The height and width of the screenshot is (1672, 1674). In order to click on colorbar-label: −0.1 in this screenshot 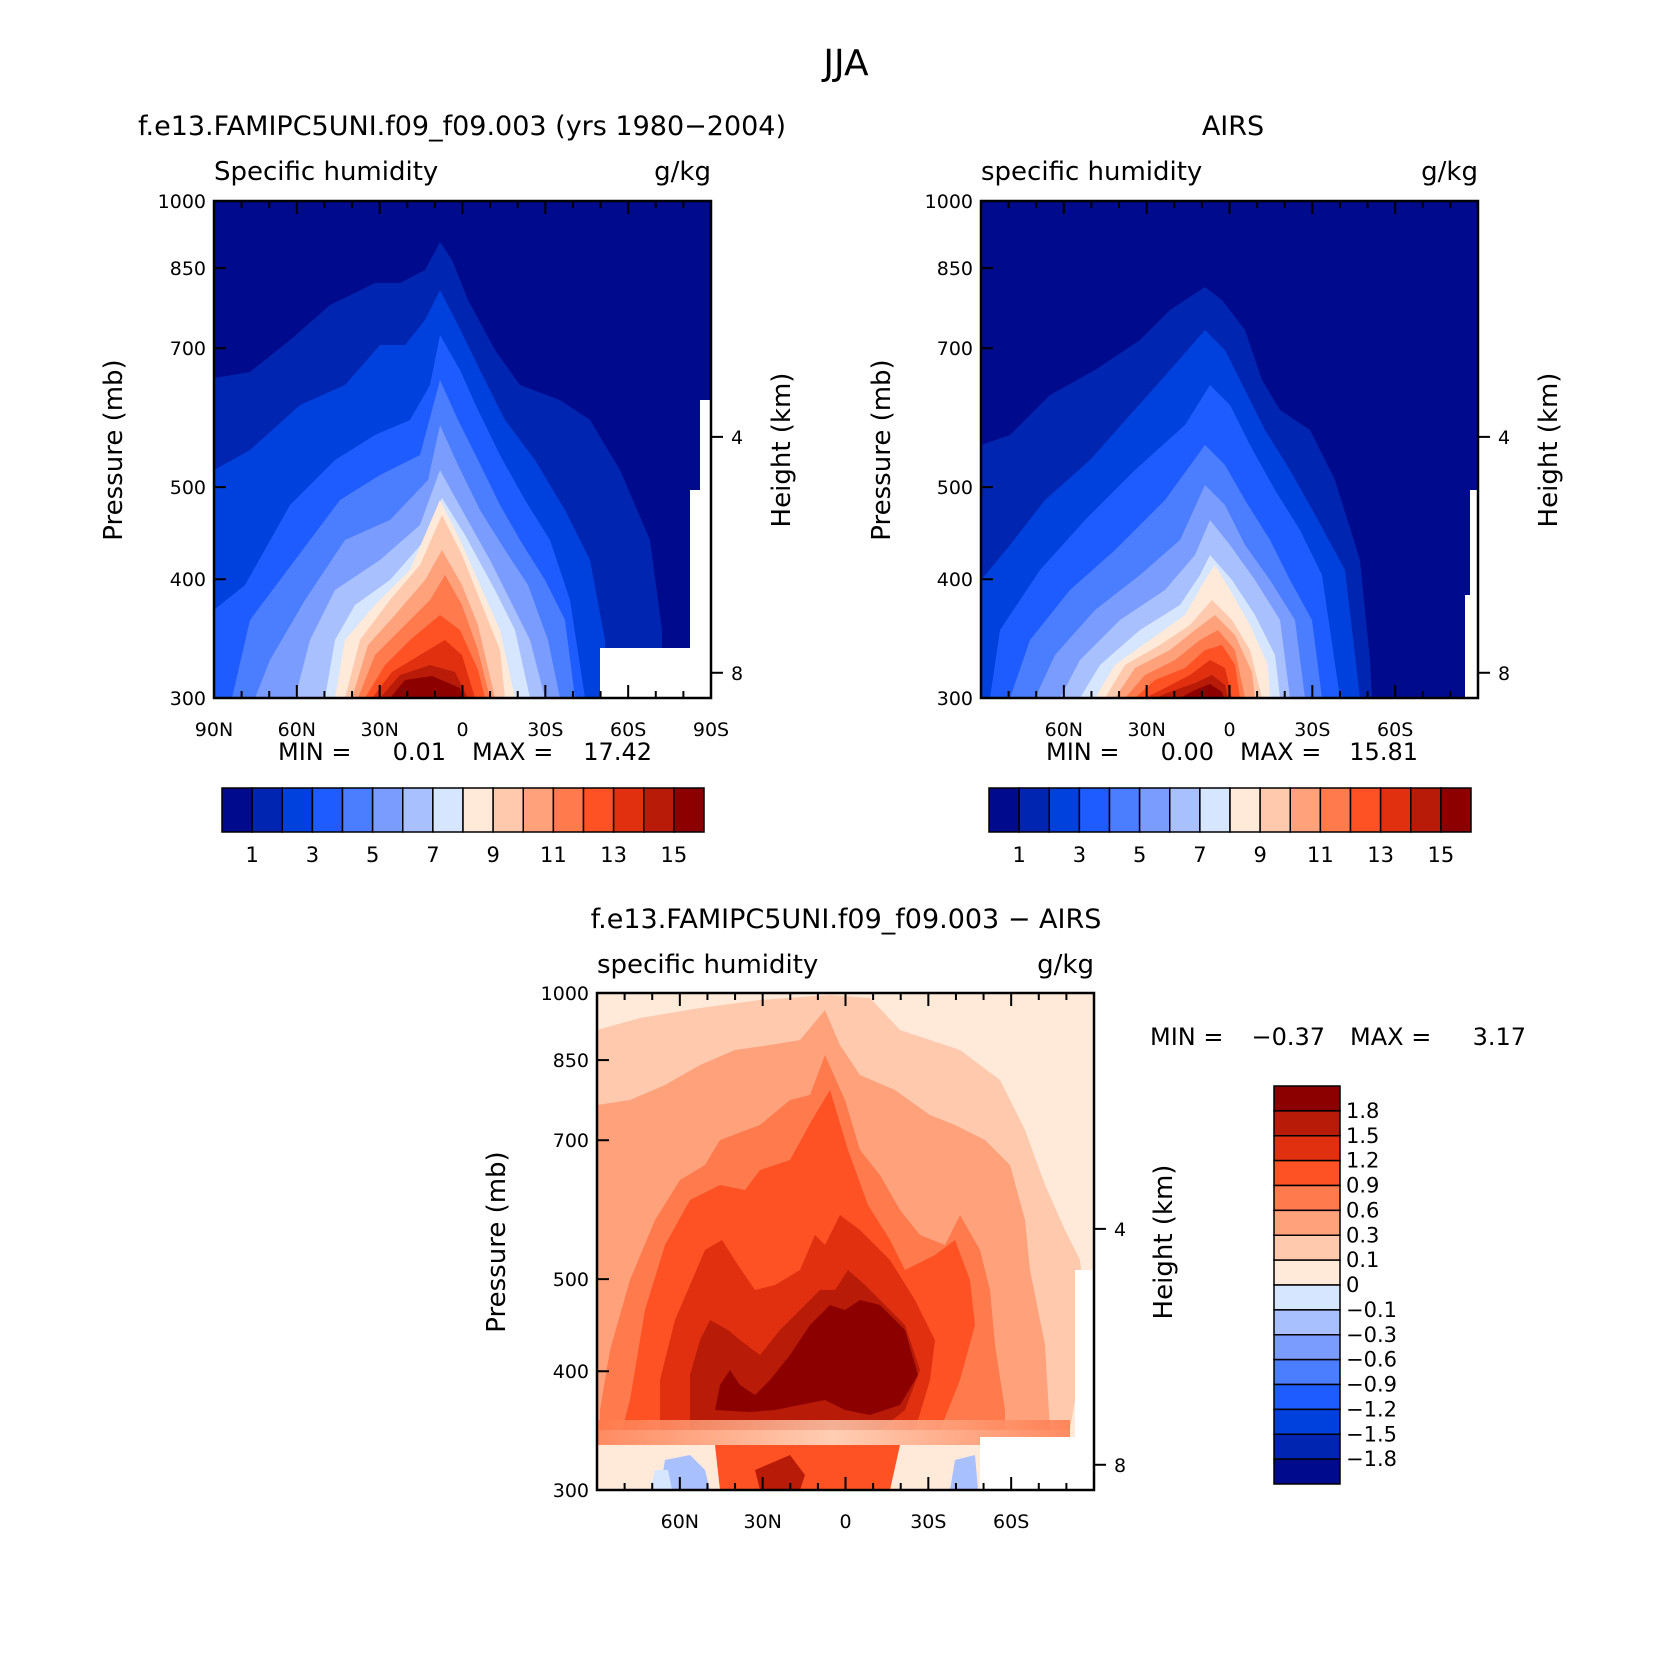, I will do `click(1371, 1310)`.